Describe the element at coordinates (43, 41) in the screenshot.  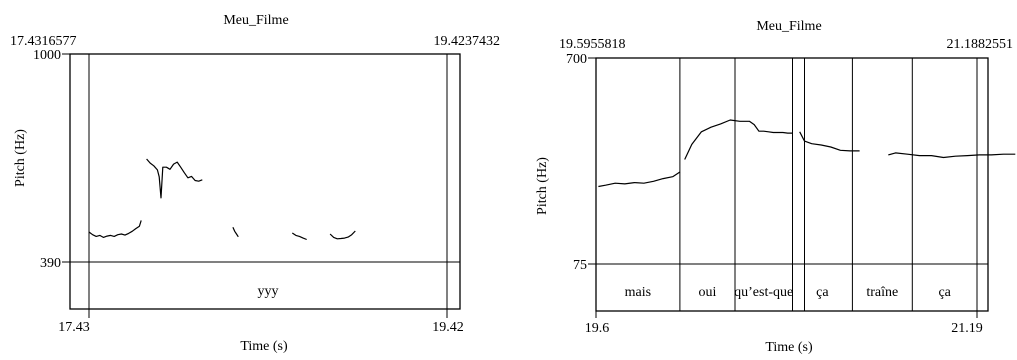
I see `window-start-time: 17.4316577` at that location.